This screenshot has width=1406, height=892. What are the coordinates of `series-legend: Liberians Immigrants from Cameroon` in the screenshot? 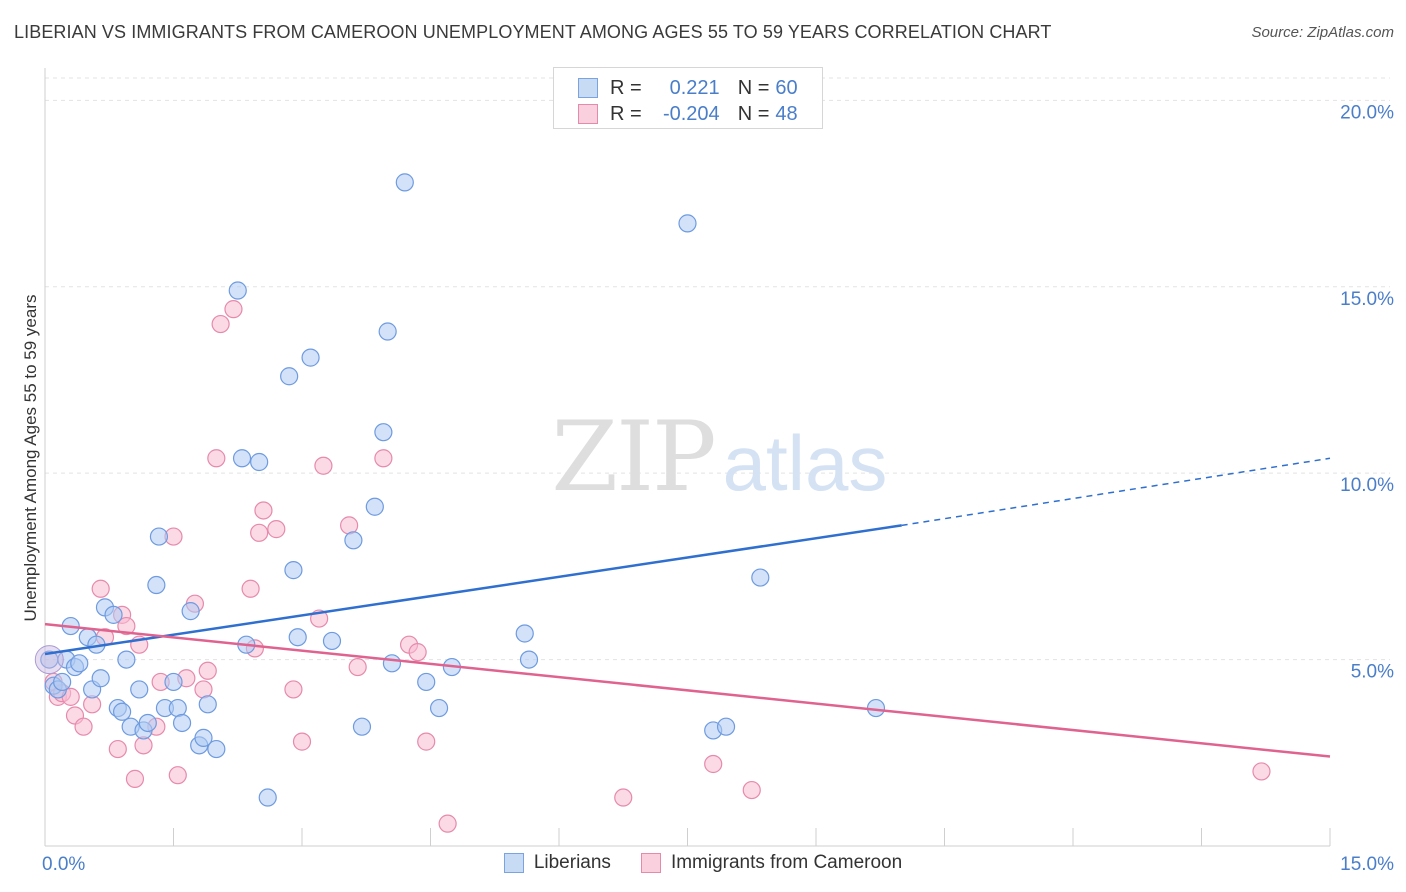 It's located at (703, 863).